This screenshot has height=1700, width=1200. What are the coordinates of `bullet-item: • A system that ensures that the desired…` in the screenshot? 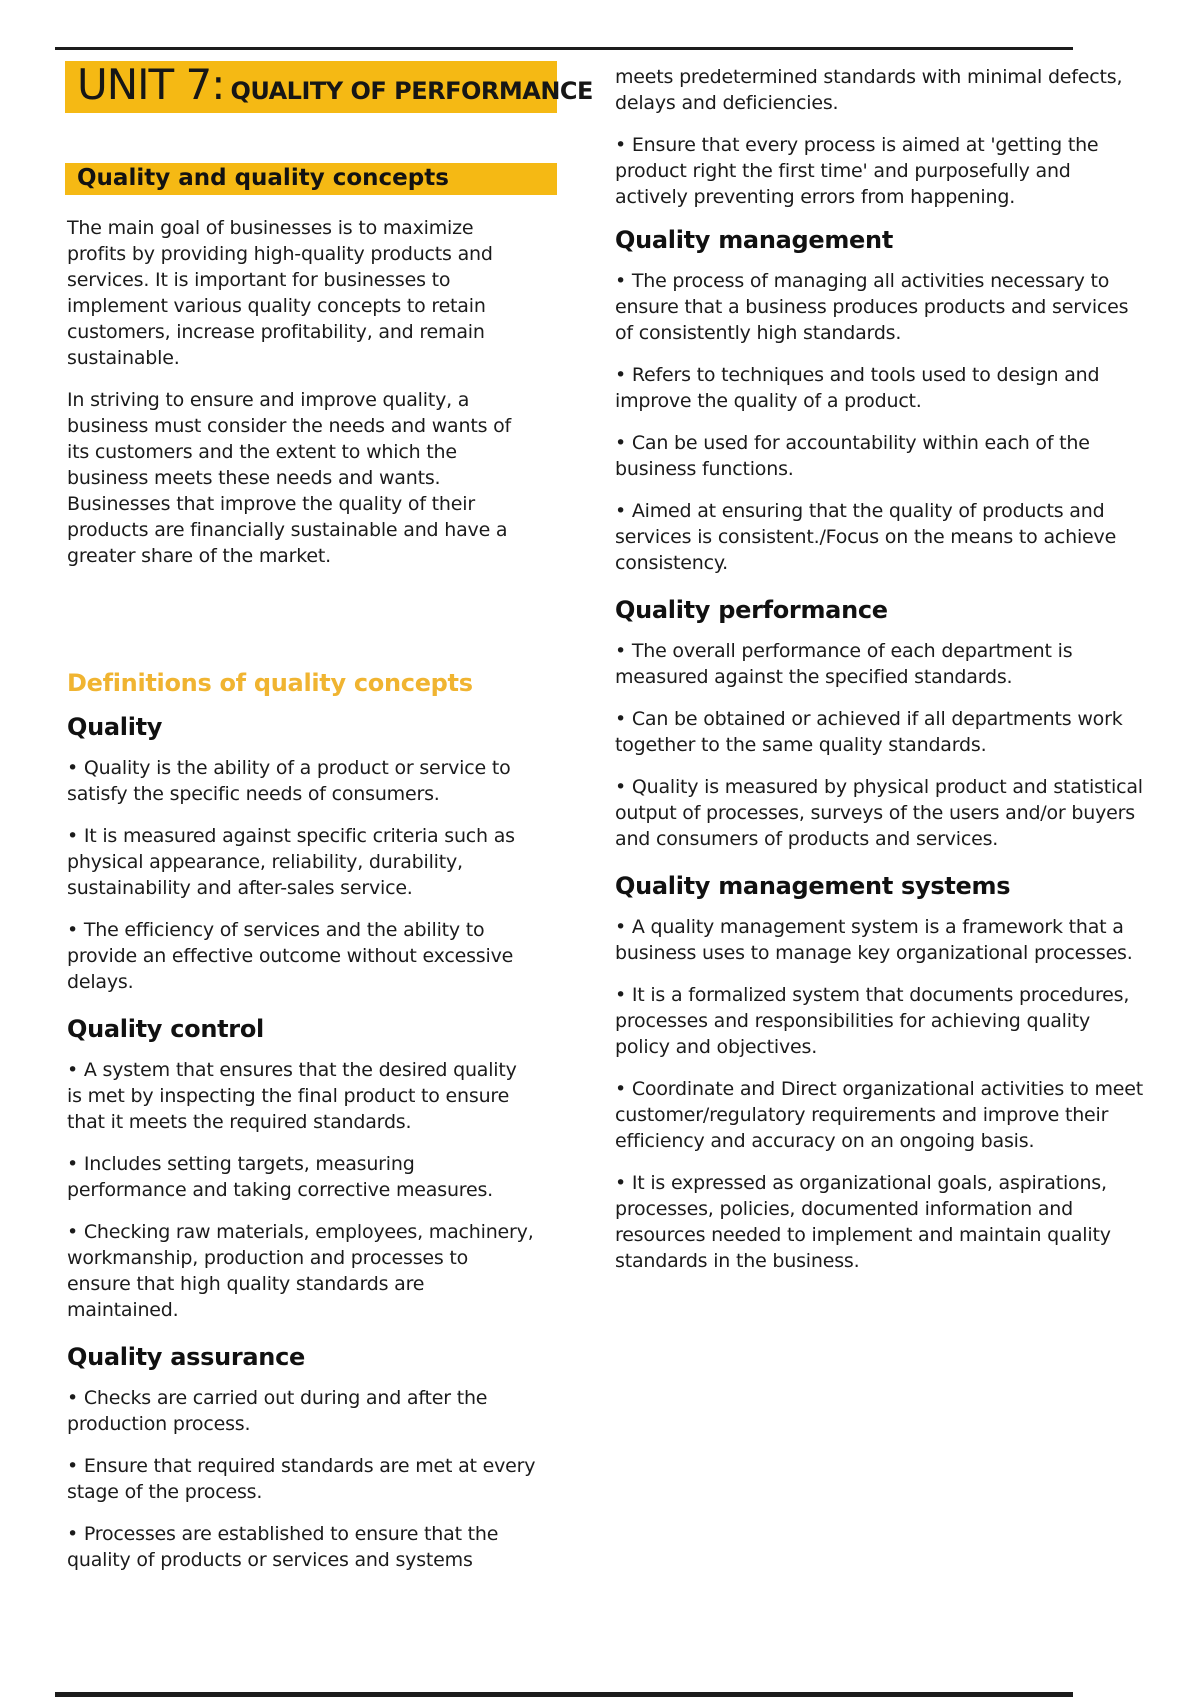 It's located at (292, 1096).